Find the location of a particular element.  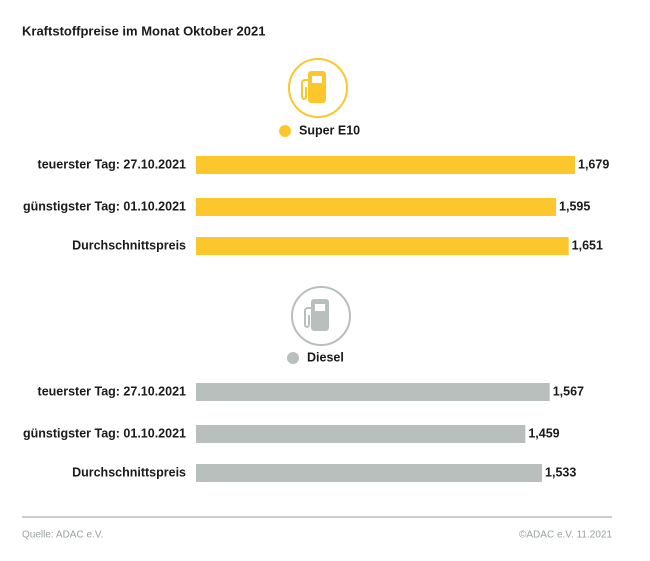

legend-label: Super E10 is located at coordinates (329, 130).